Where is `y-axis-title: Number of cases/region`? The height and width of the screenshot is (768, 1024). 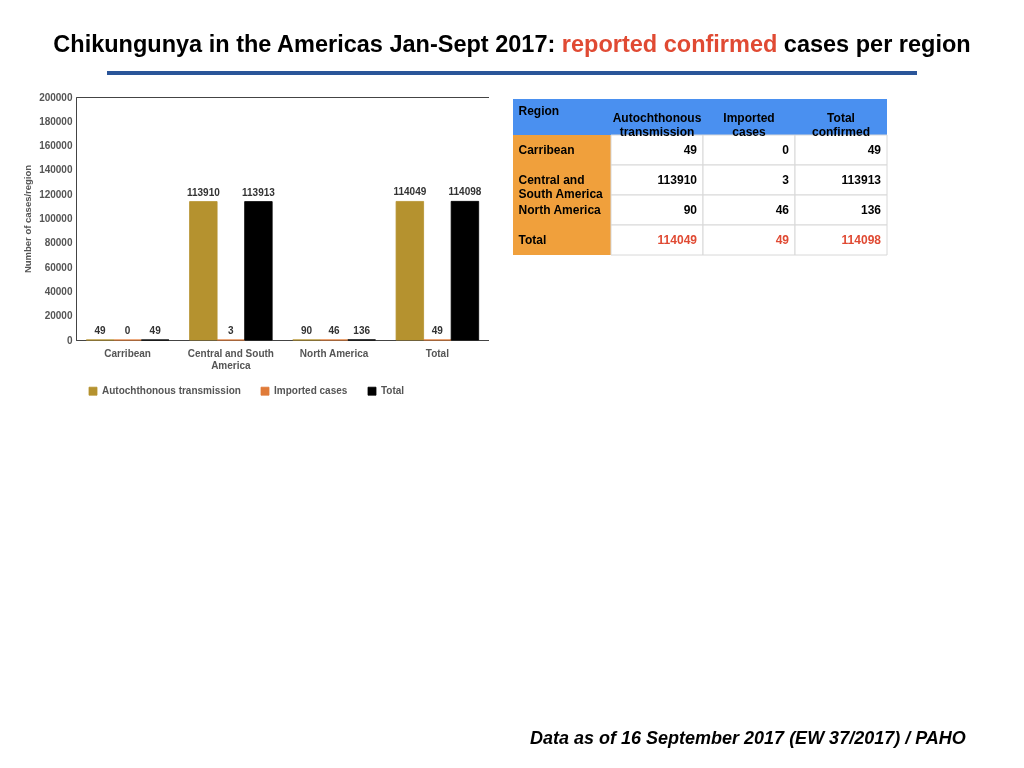
y-axis-title: Number of cases/region is located at coordinates (28, 219).